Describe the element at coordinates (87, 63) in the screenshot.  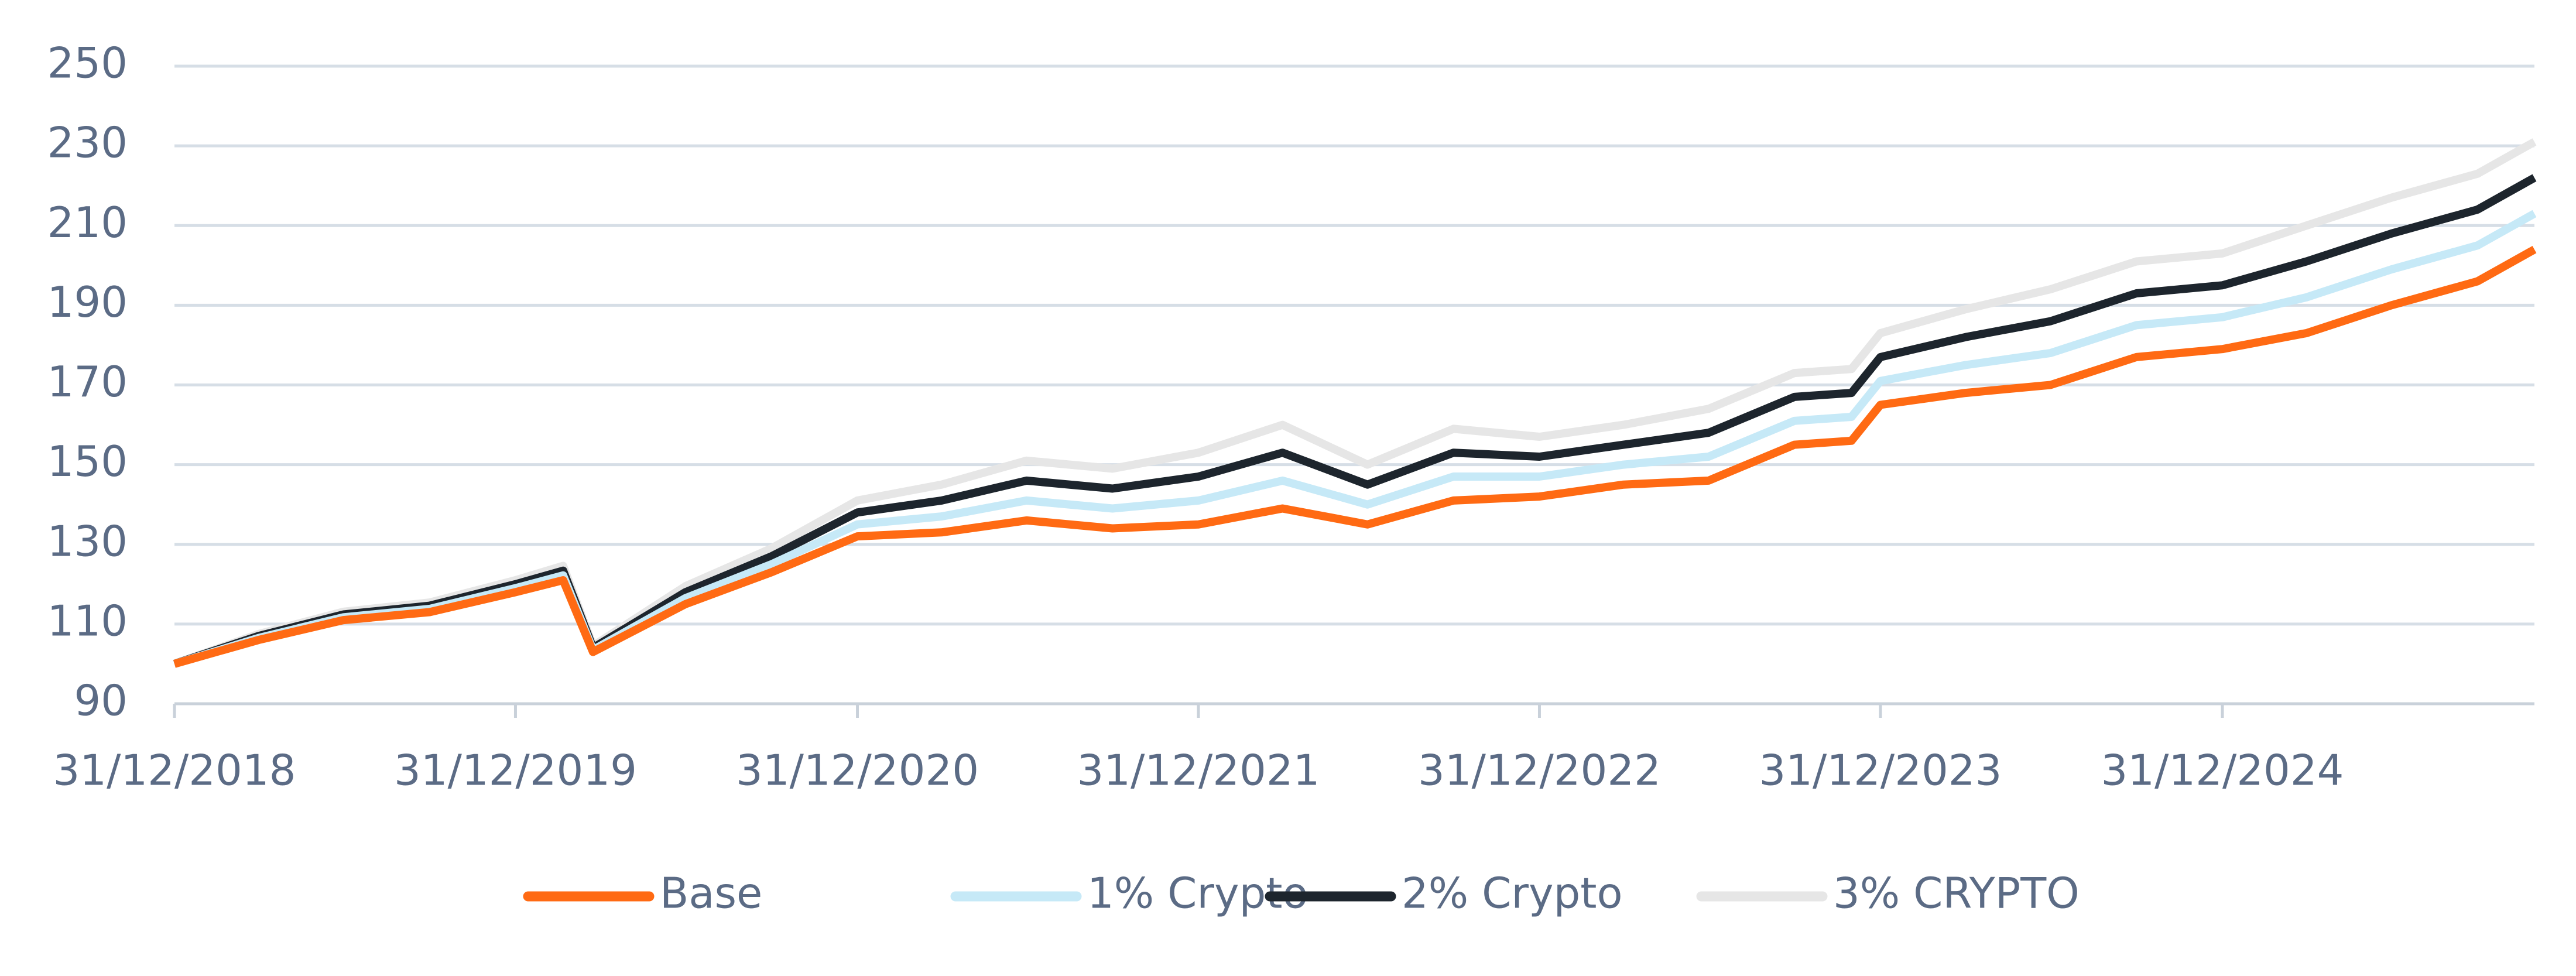
I see `y-tick-label: 250` at that location.